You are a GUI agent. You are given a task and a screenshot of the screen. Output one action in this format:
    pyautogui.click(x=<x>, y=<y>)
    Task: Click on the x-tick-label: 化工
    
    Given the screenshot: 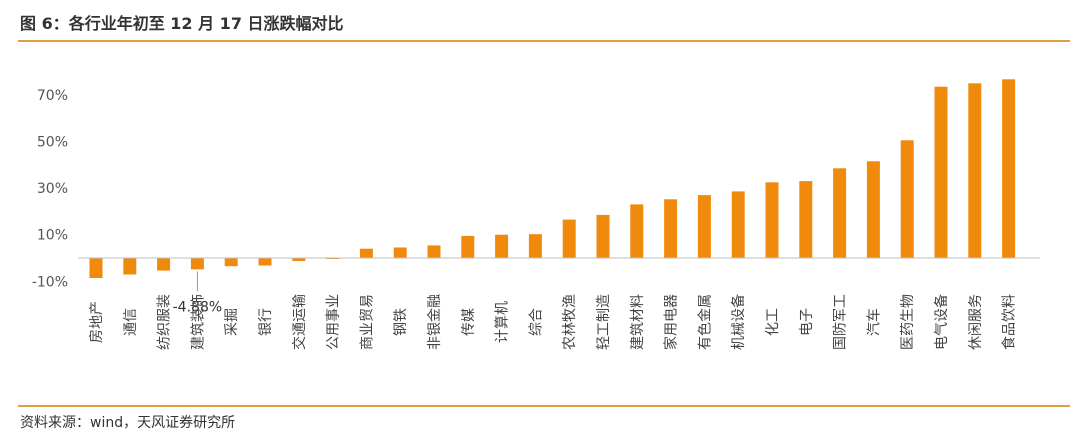 What is the action you would take?
    pyautogui.click(x=773, y=322)
    